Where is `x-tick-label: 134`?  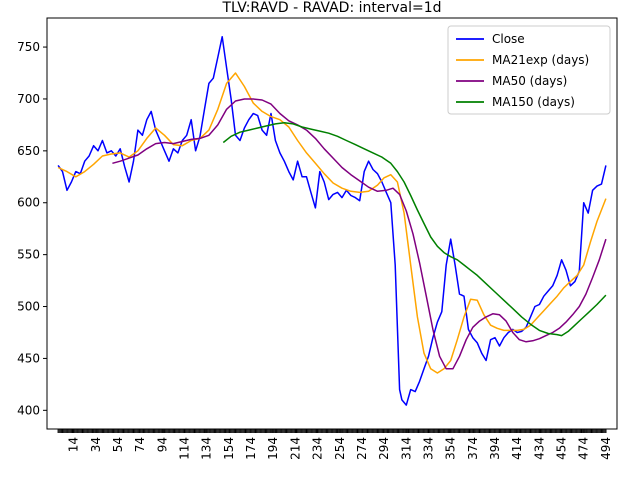
x-tick-label: 134 is located at coordinates (207, 448).